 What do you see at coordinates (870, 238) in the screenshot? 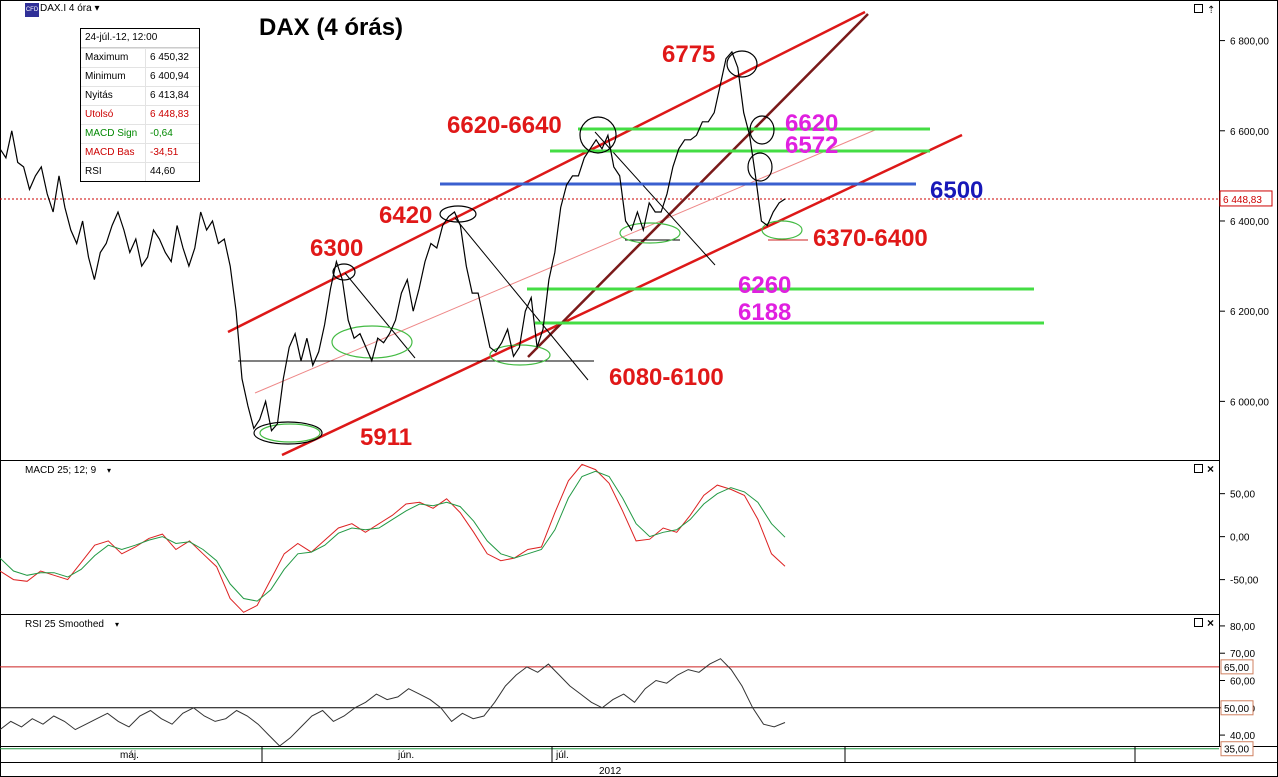
I see `price-label: 6370-6400` at bounding box center [870, 238].